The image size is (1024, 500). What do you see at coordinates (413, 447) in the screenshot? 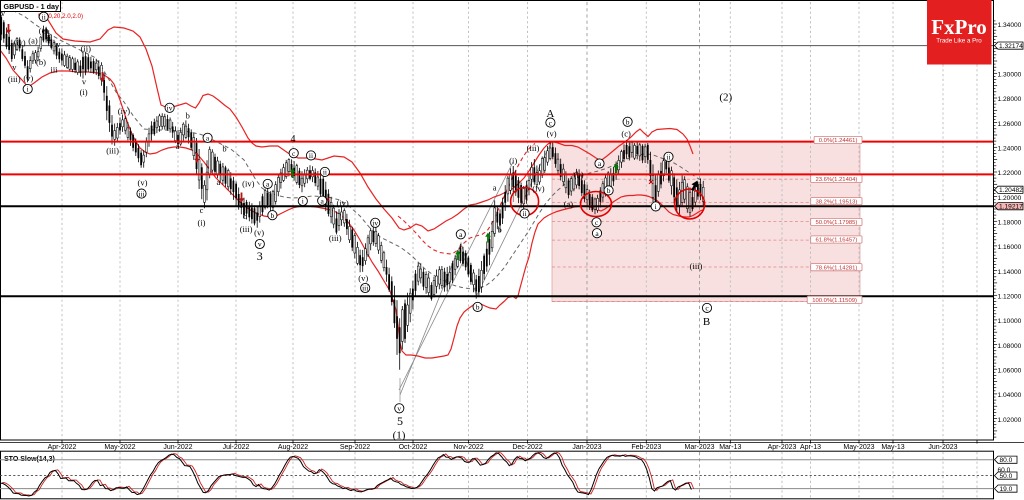
I see `svg-text: Oct-2022` at bounding box center [413, 447].